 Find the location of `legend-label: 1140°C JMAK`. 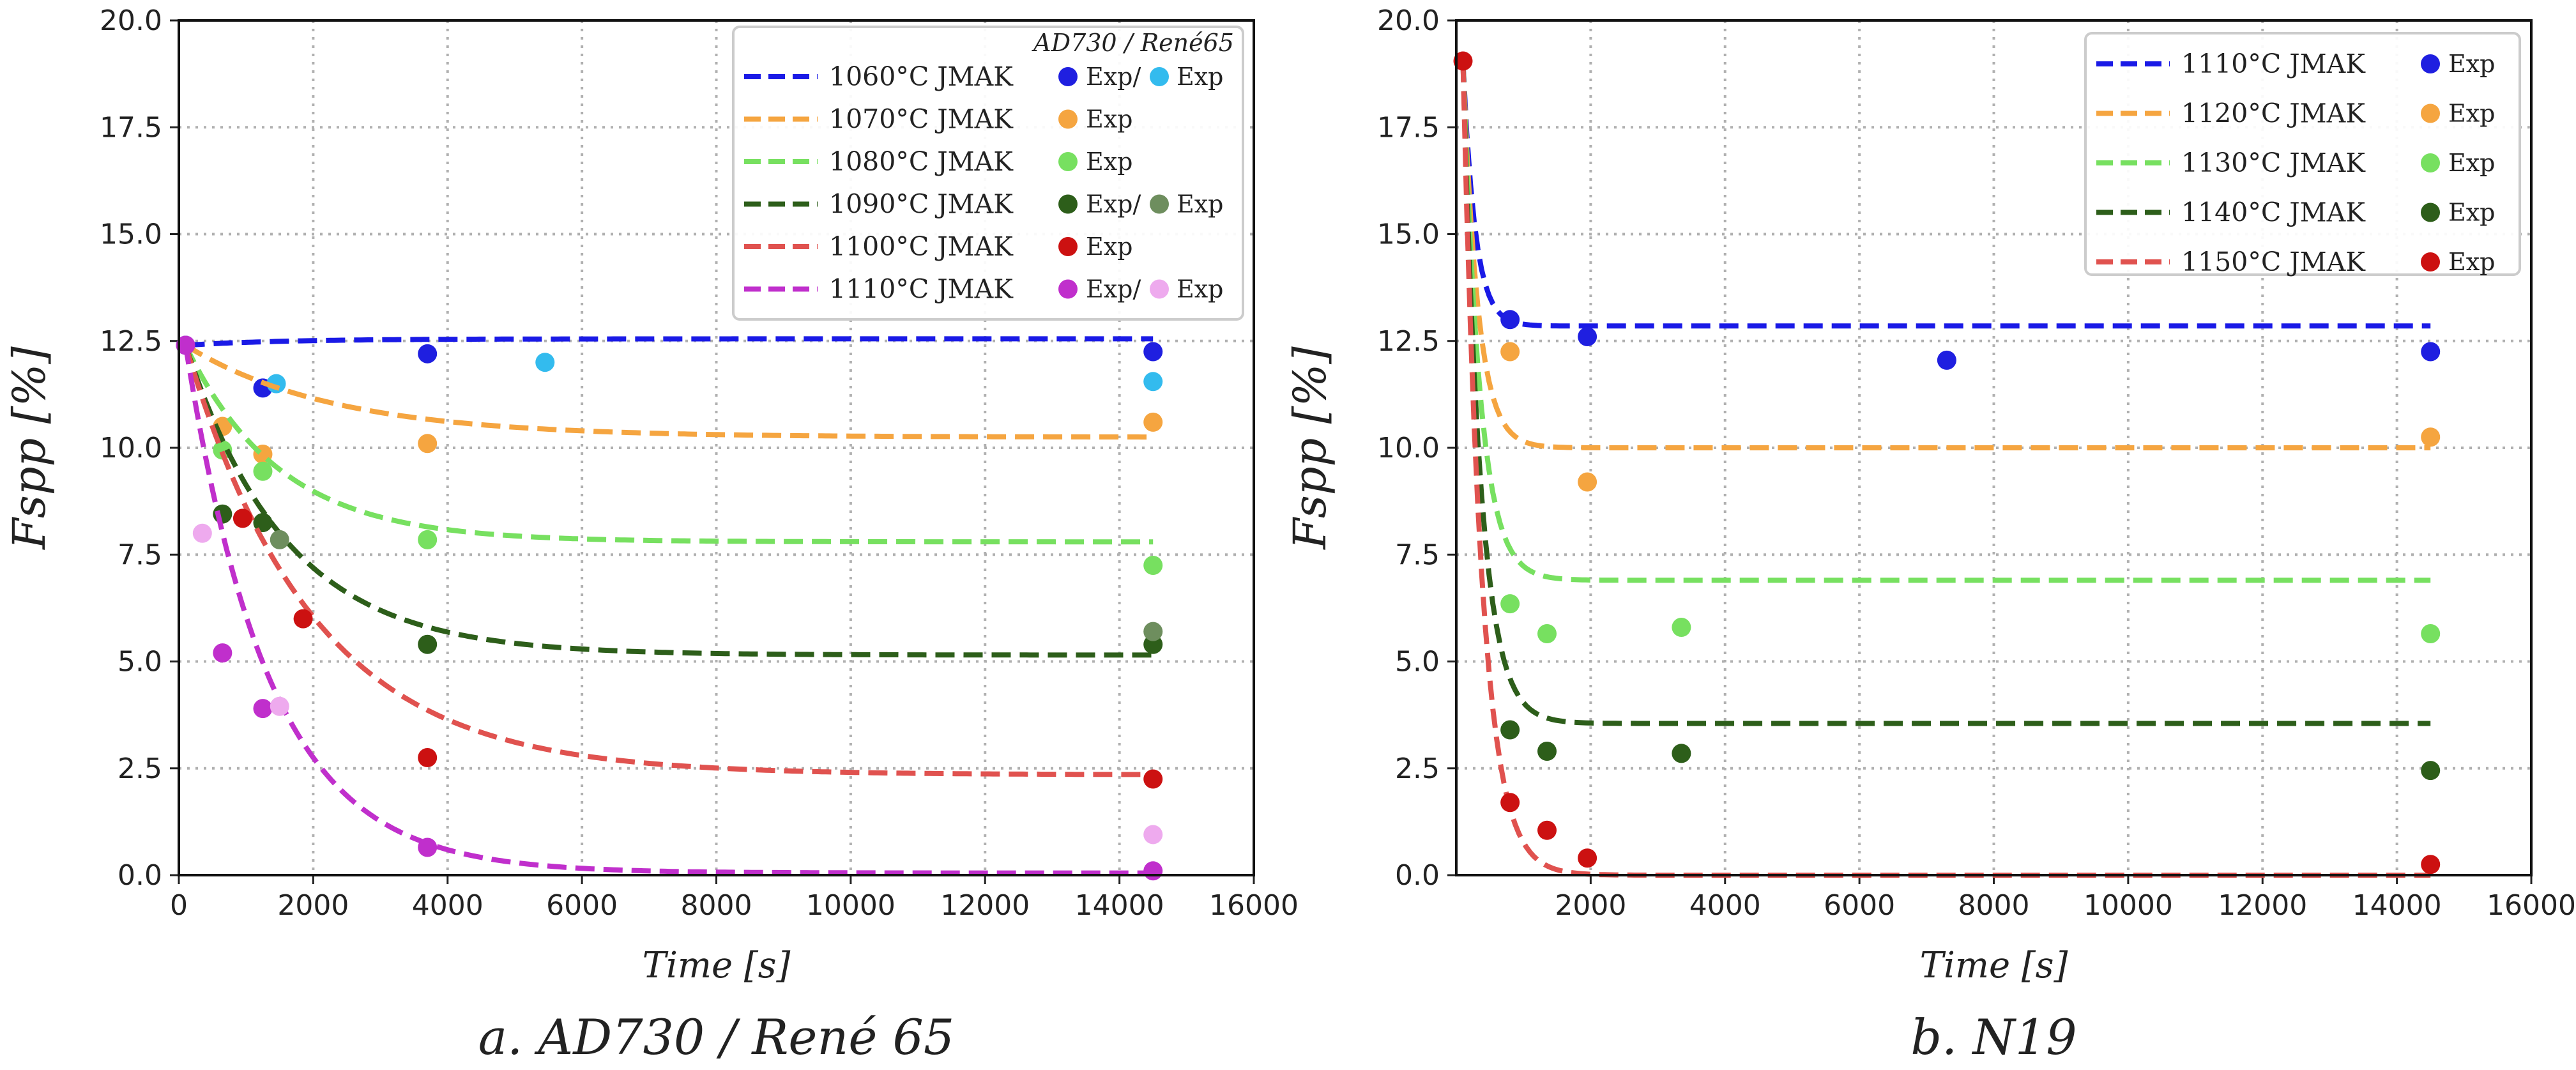

legend-label: 1140°C JMAK is located at coordinates (2273, 212).